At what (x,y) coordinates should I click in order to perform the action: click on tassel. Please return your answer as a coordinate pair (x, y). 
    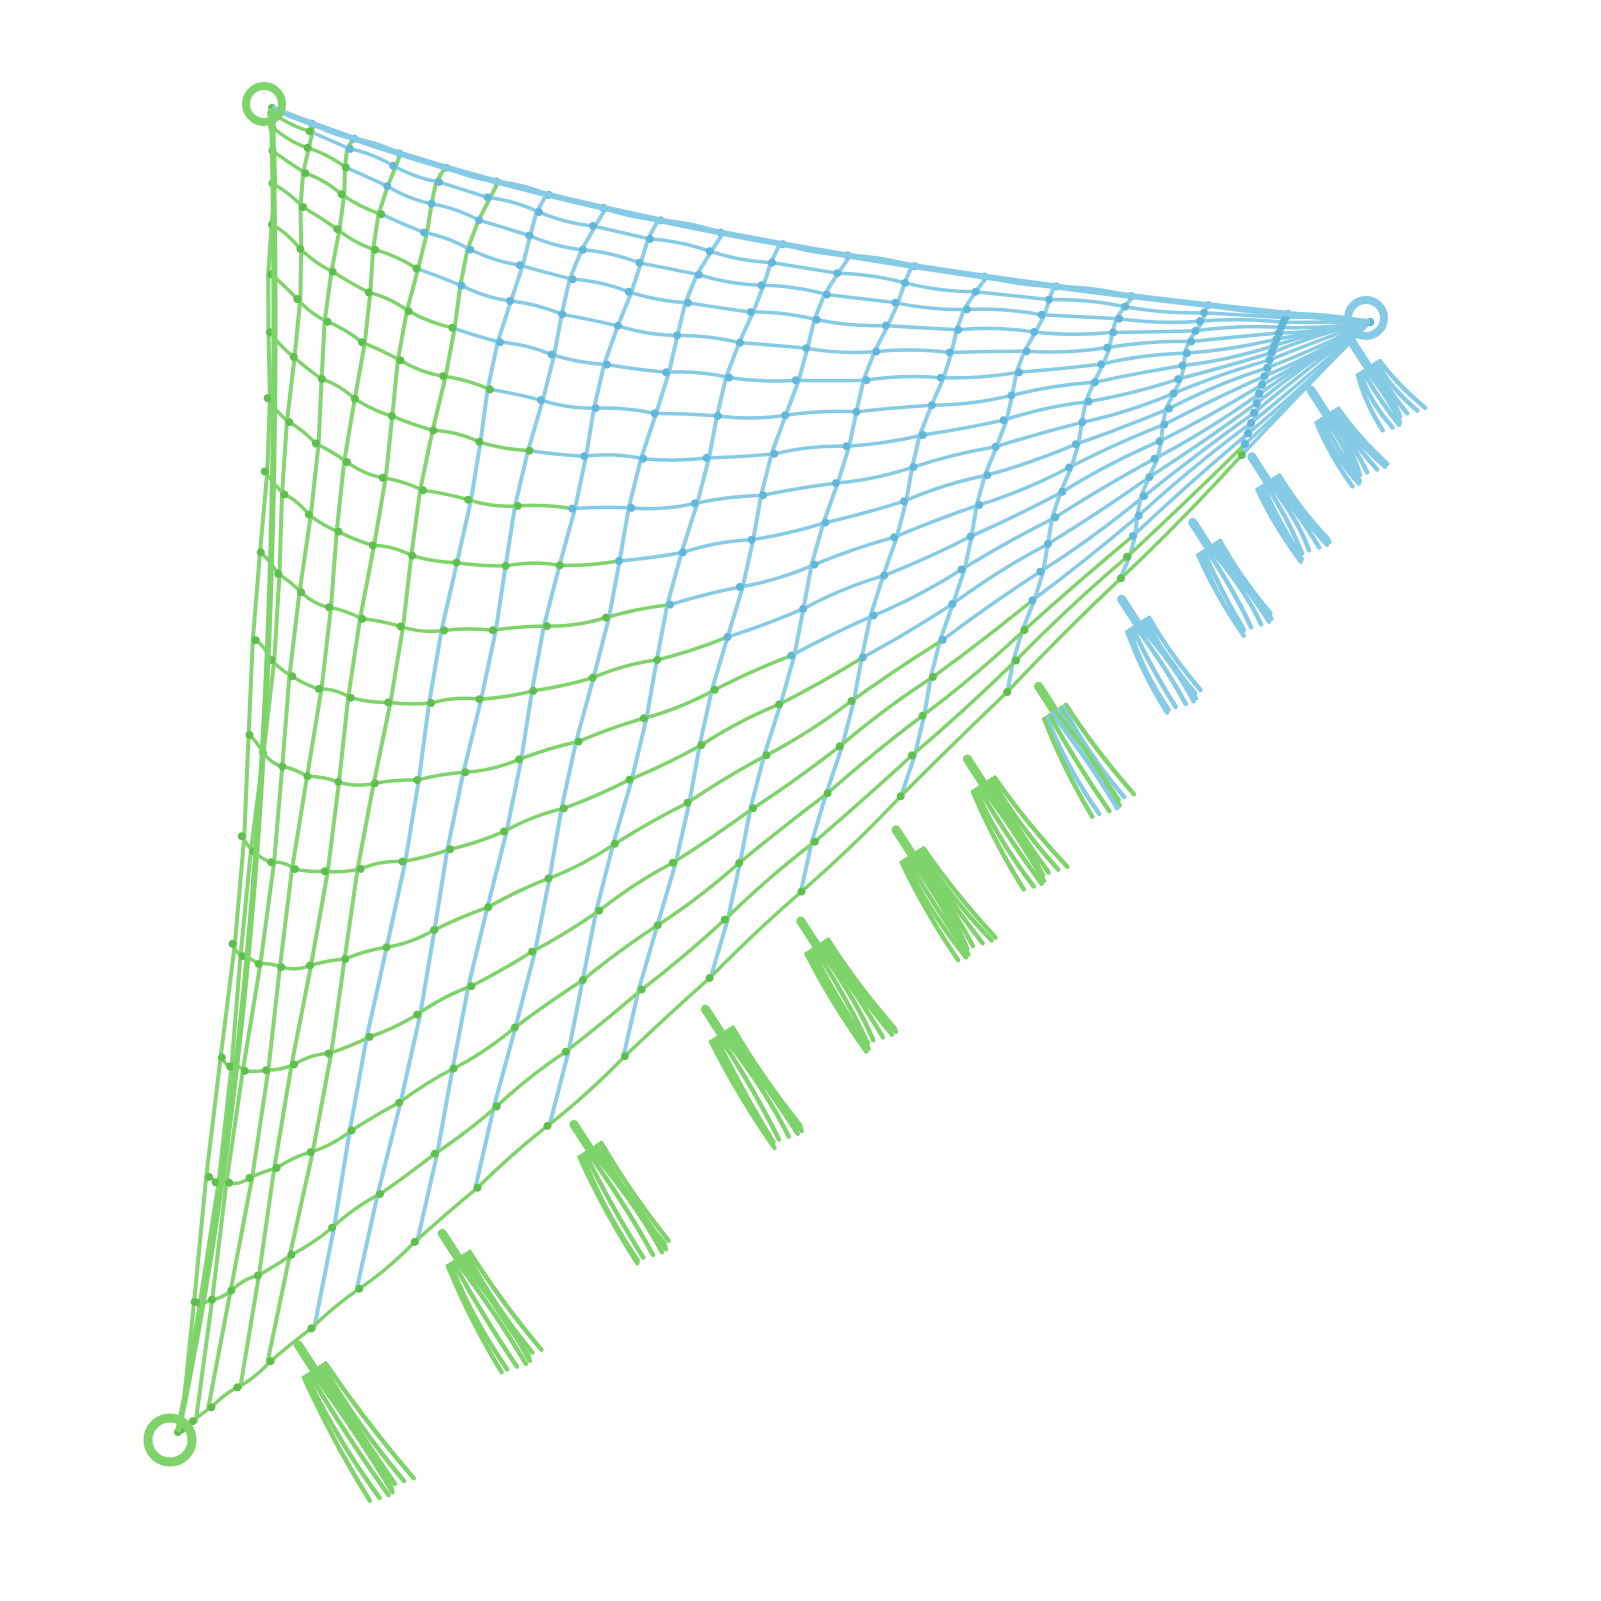
    Looking at the image, I should click on (620, 1193).